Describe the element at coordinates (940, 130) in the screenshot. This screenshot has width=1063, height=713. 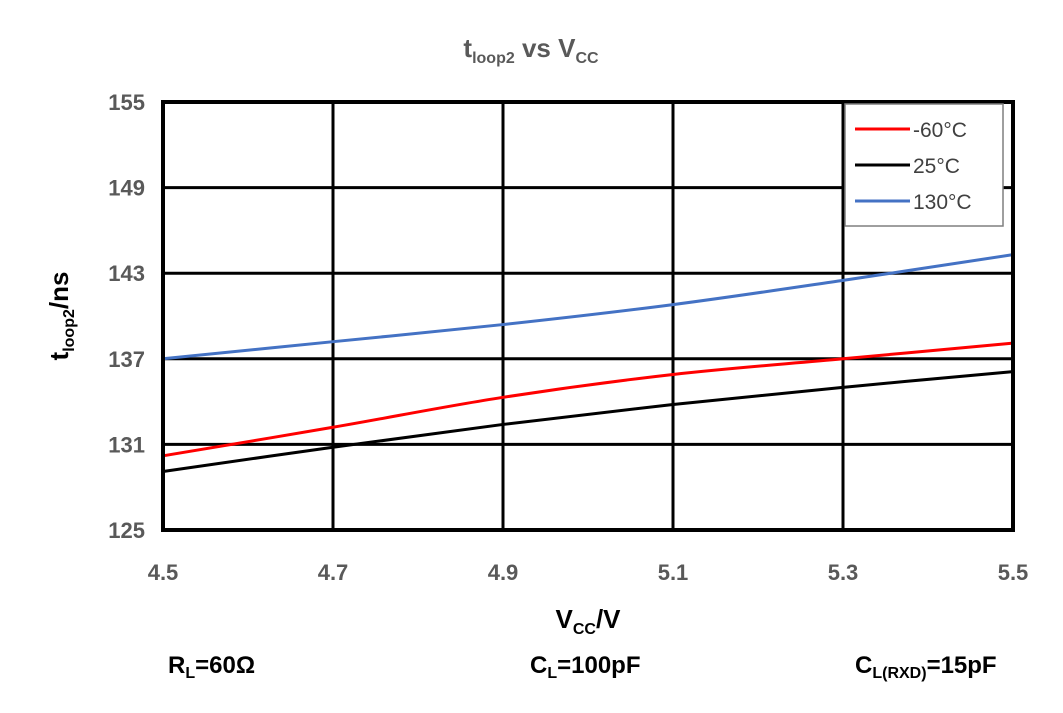
I see `legend-label: -60°C` at that location.